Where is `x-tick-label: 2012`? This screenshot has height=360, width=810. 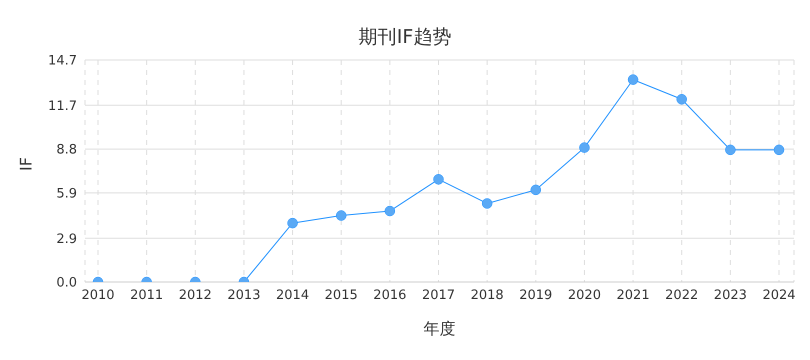
x-tick-label: 2012 is located at coordinates (195, 296).